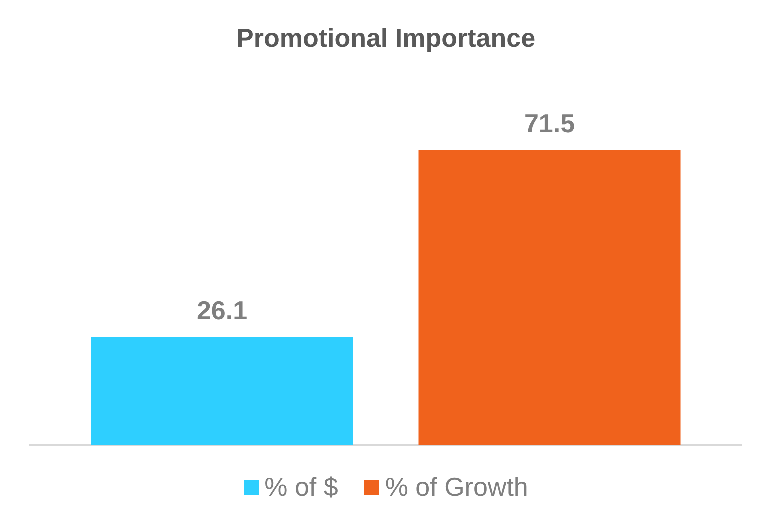 Image resolution: width=772 pixels, height=519 pixels. Describe the element at coordinates (301, 487) in the screenshot. I see `legend-label: % of $` at that location.